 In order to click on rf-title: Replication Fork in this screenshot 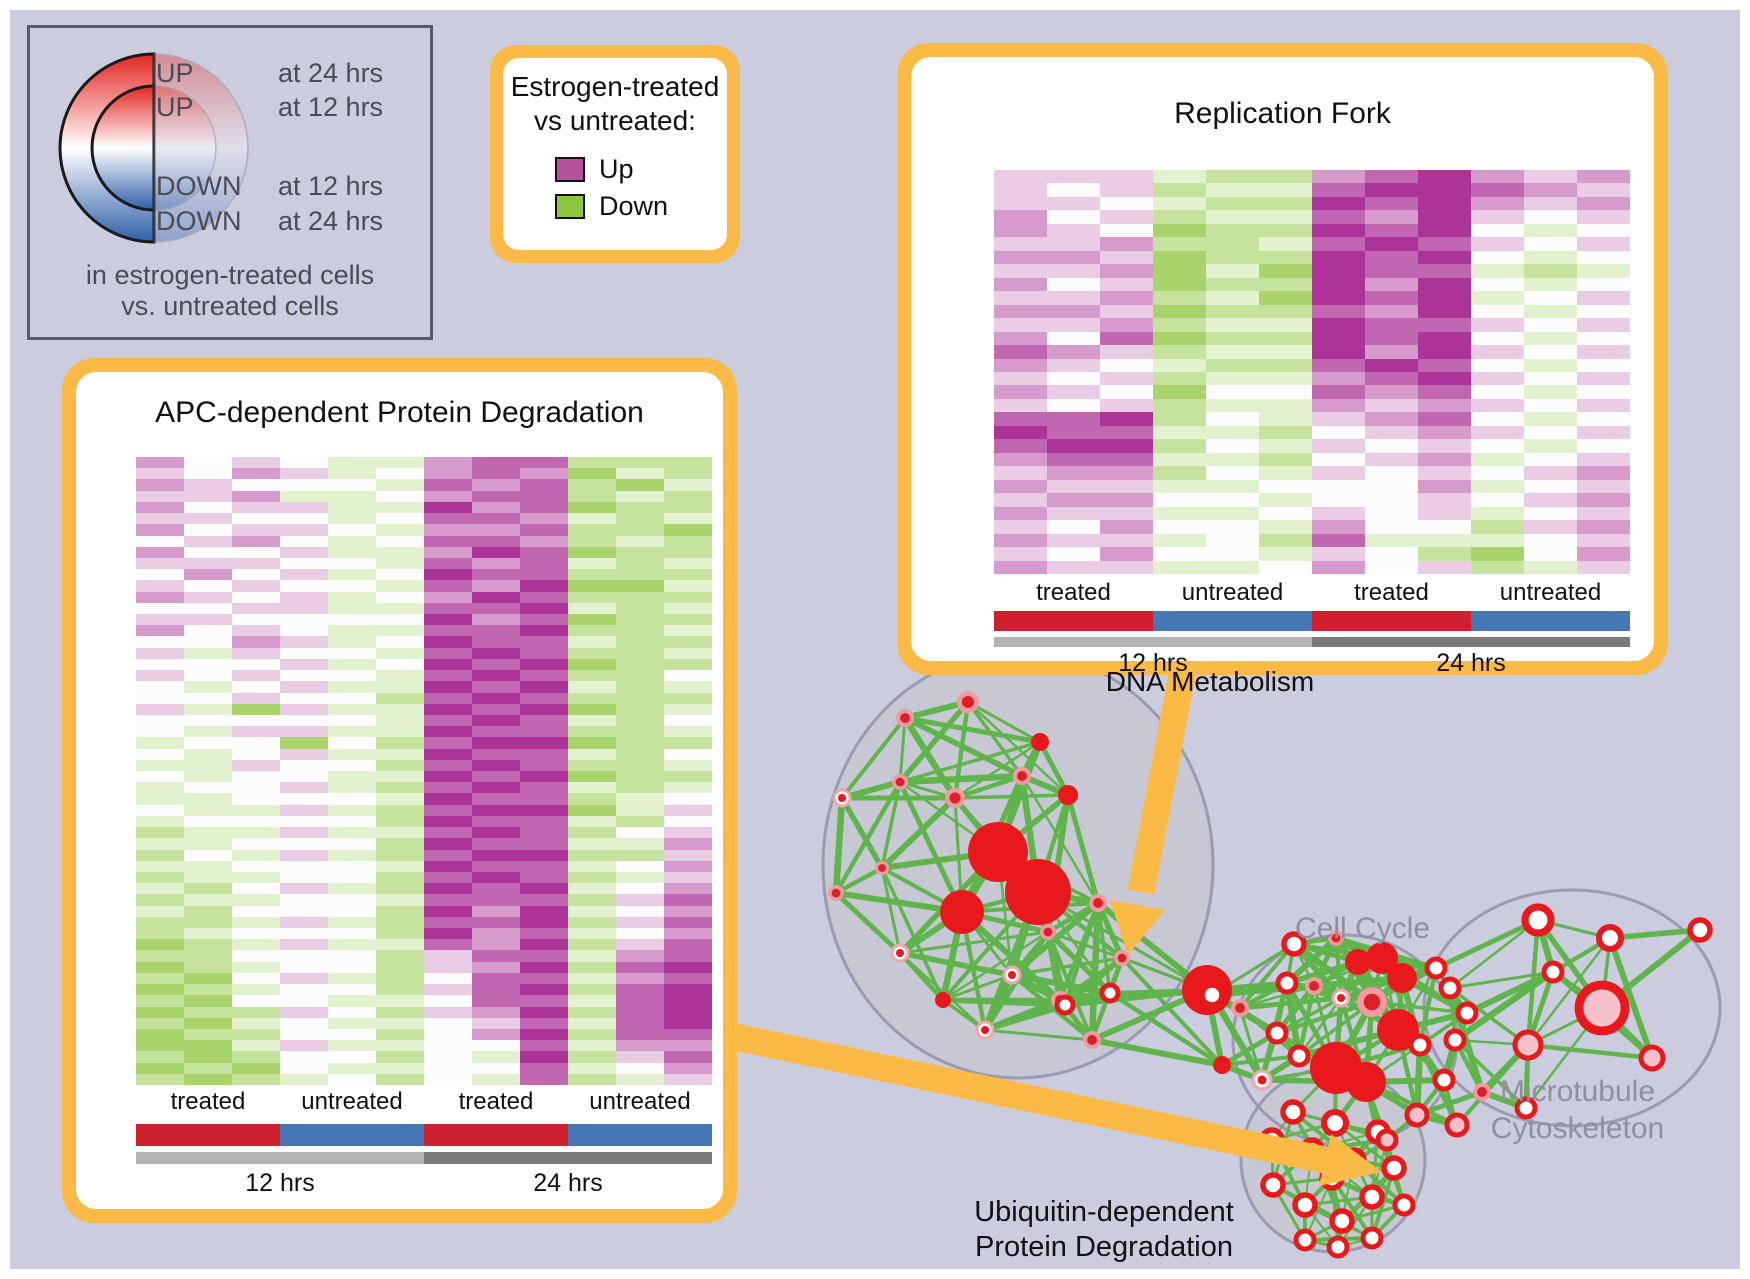, I will do `click(1282, 113)`.